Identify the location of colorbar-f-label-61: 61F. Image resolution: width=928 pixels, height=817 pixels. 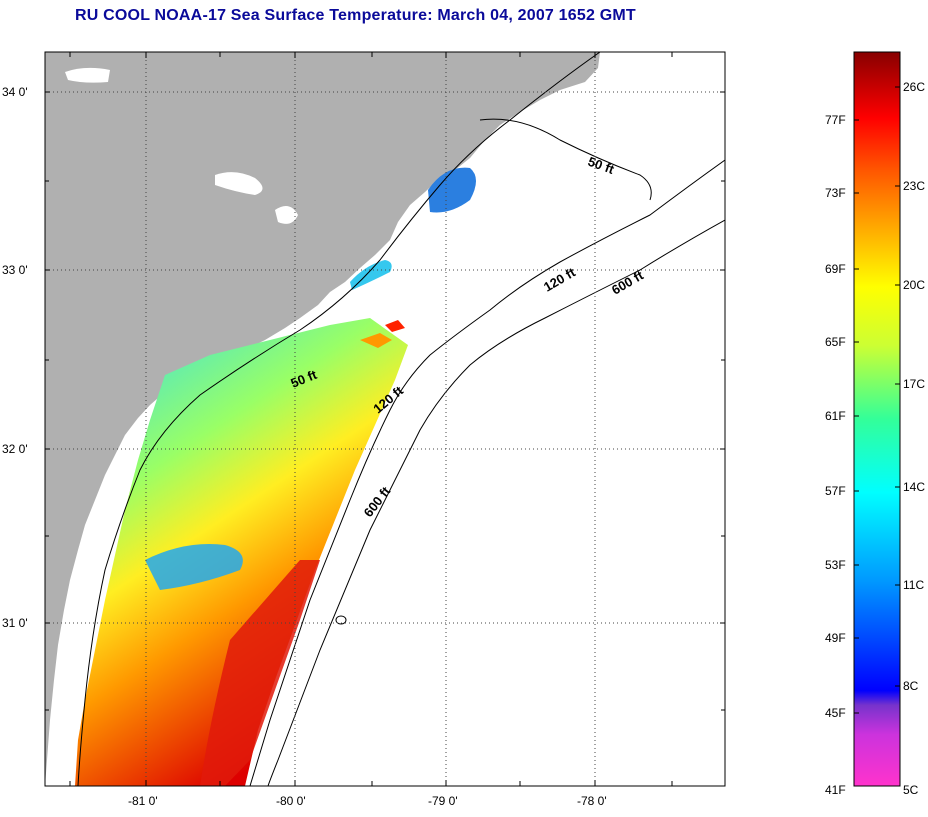
(835, 416).